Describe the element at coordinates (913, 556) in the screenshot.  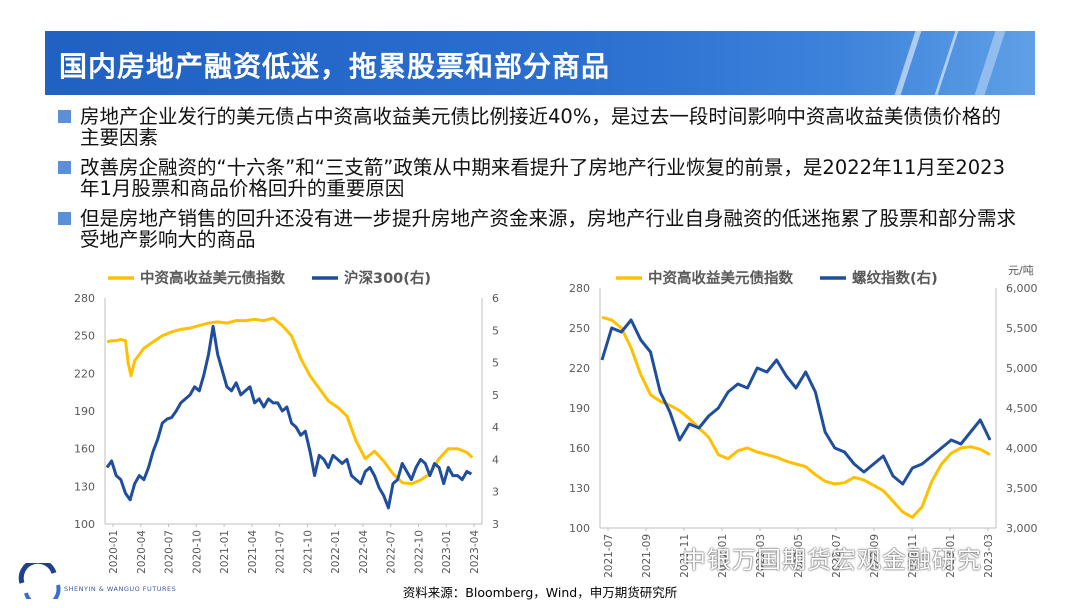
I see `x-tick-label: 2022-11` at that location.